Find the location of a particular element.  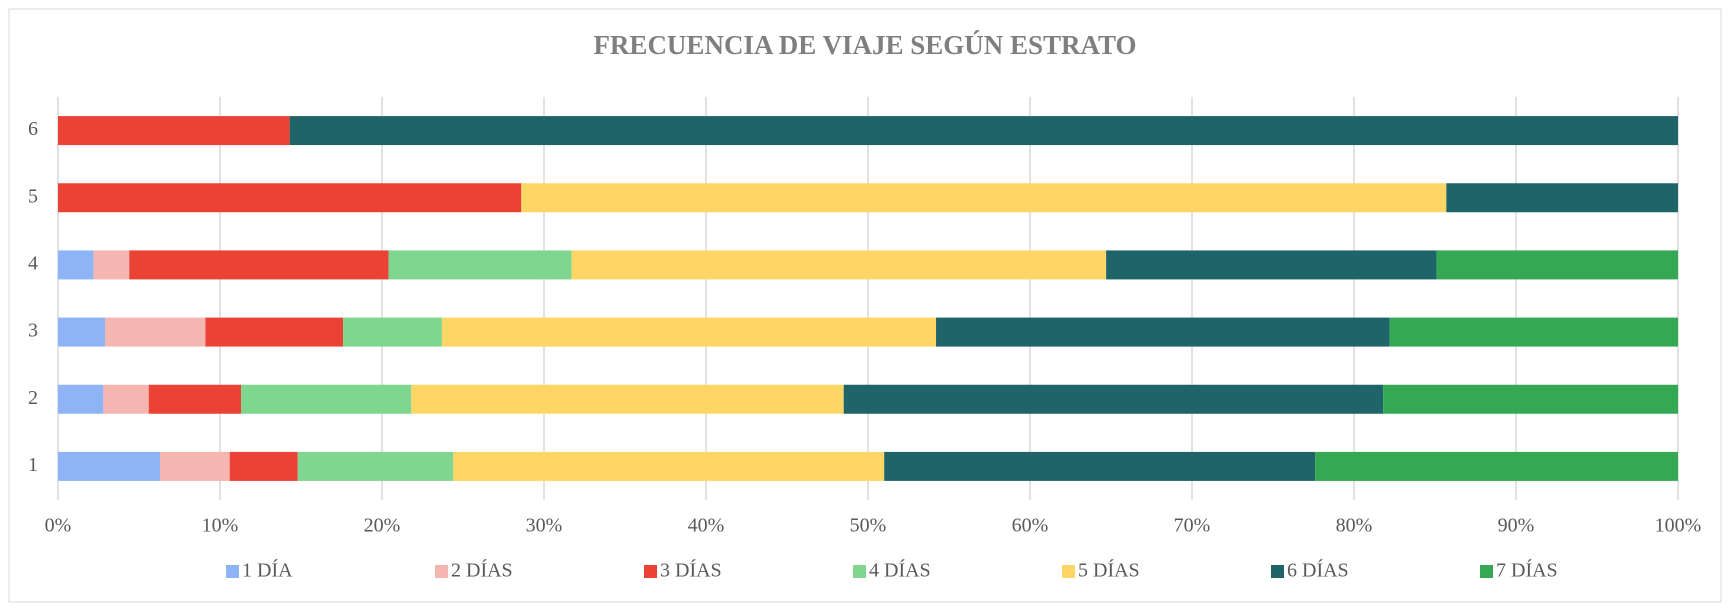

legend-label: 3 DÍAS is located at coordinates (691, 570).